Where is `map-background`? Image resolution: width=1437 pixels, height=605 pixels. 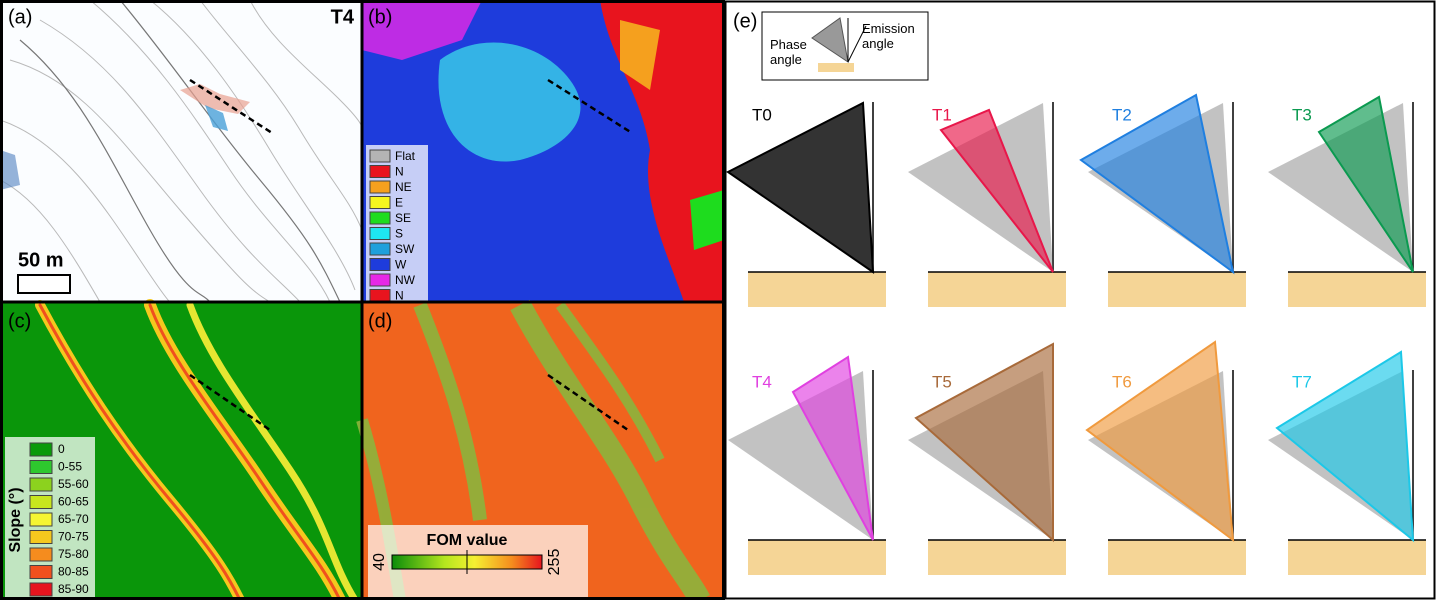
map-background is located at coordinates (181, 151).